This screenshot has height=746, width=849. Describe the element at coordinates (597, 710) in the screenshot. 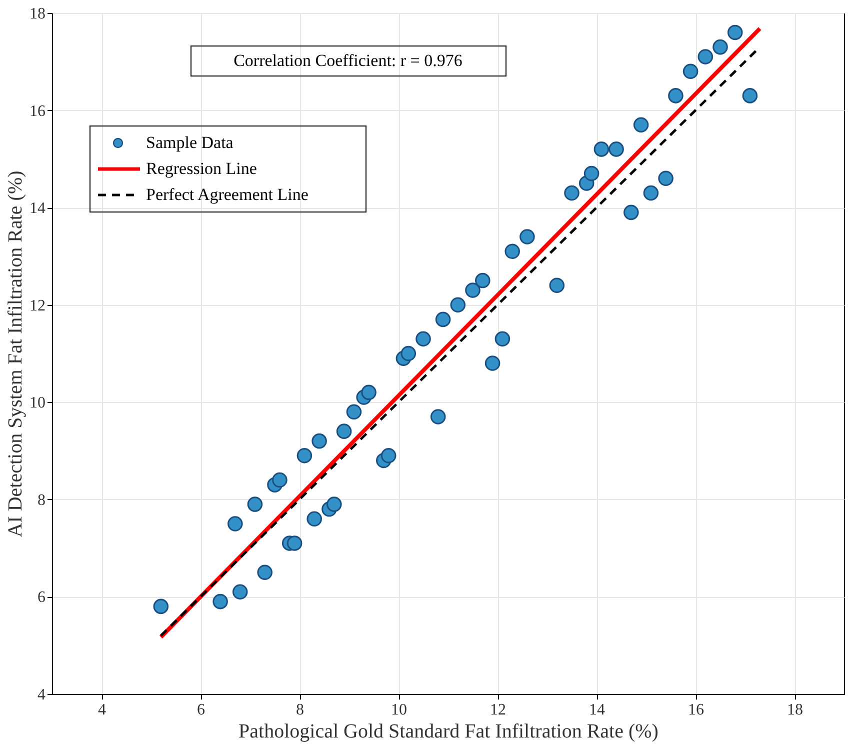

I see `x-tick-label: 14` at that location.